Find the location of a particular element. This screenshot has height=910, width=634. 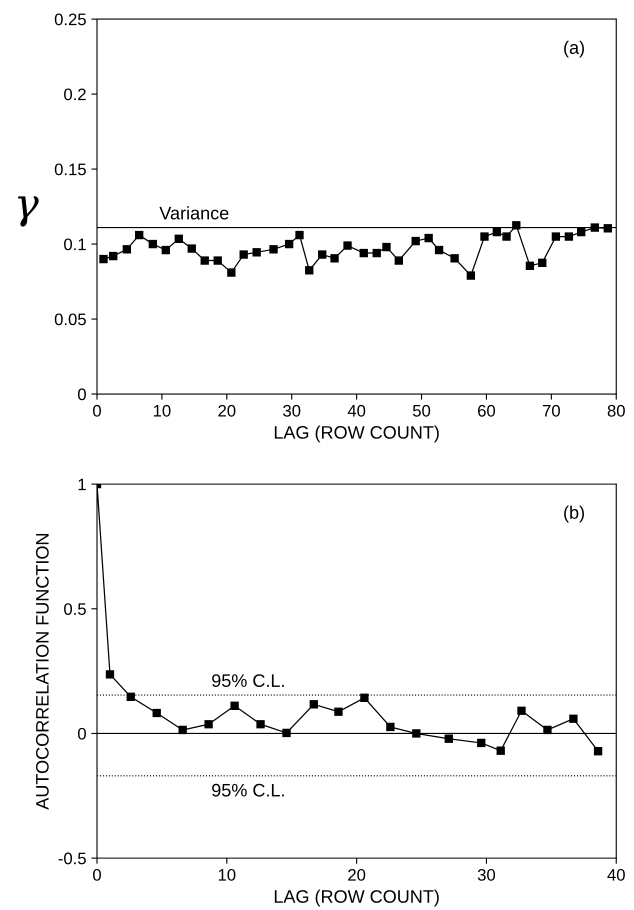

x-tick-label: 50 is located at coordinates (421, 410).